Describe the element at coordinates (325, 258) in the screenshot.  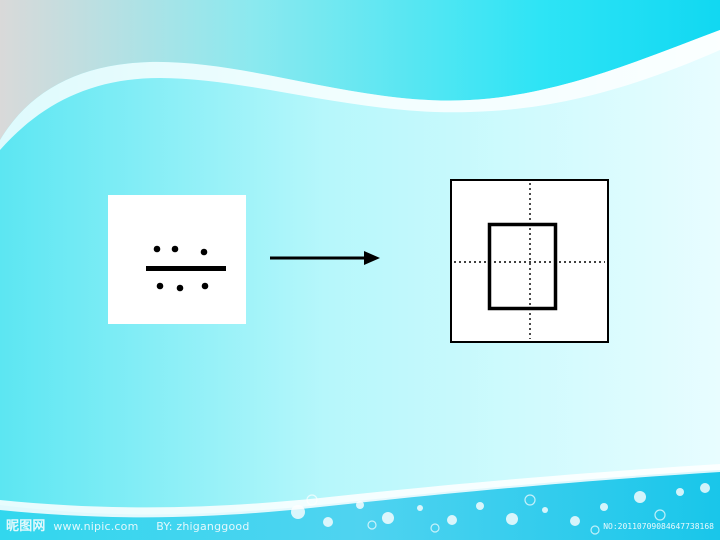
I see `right-arrow-icon` at that location.